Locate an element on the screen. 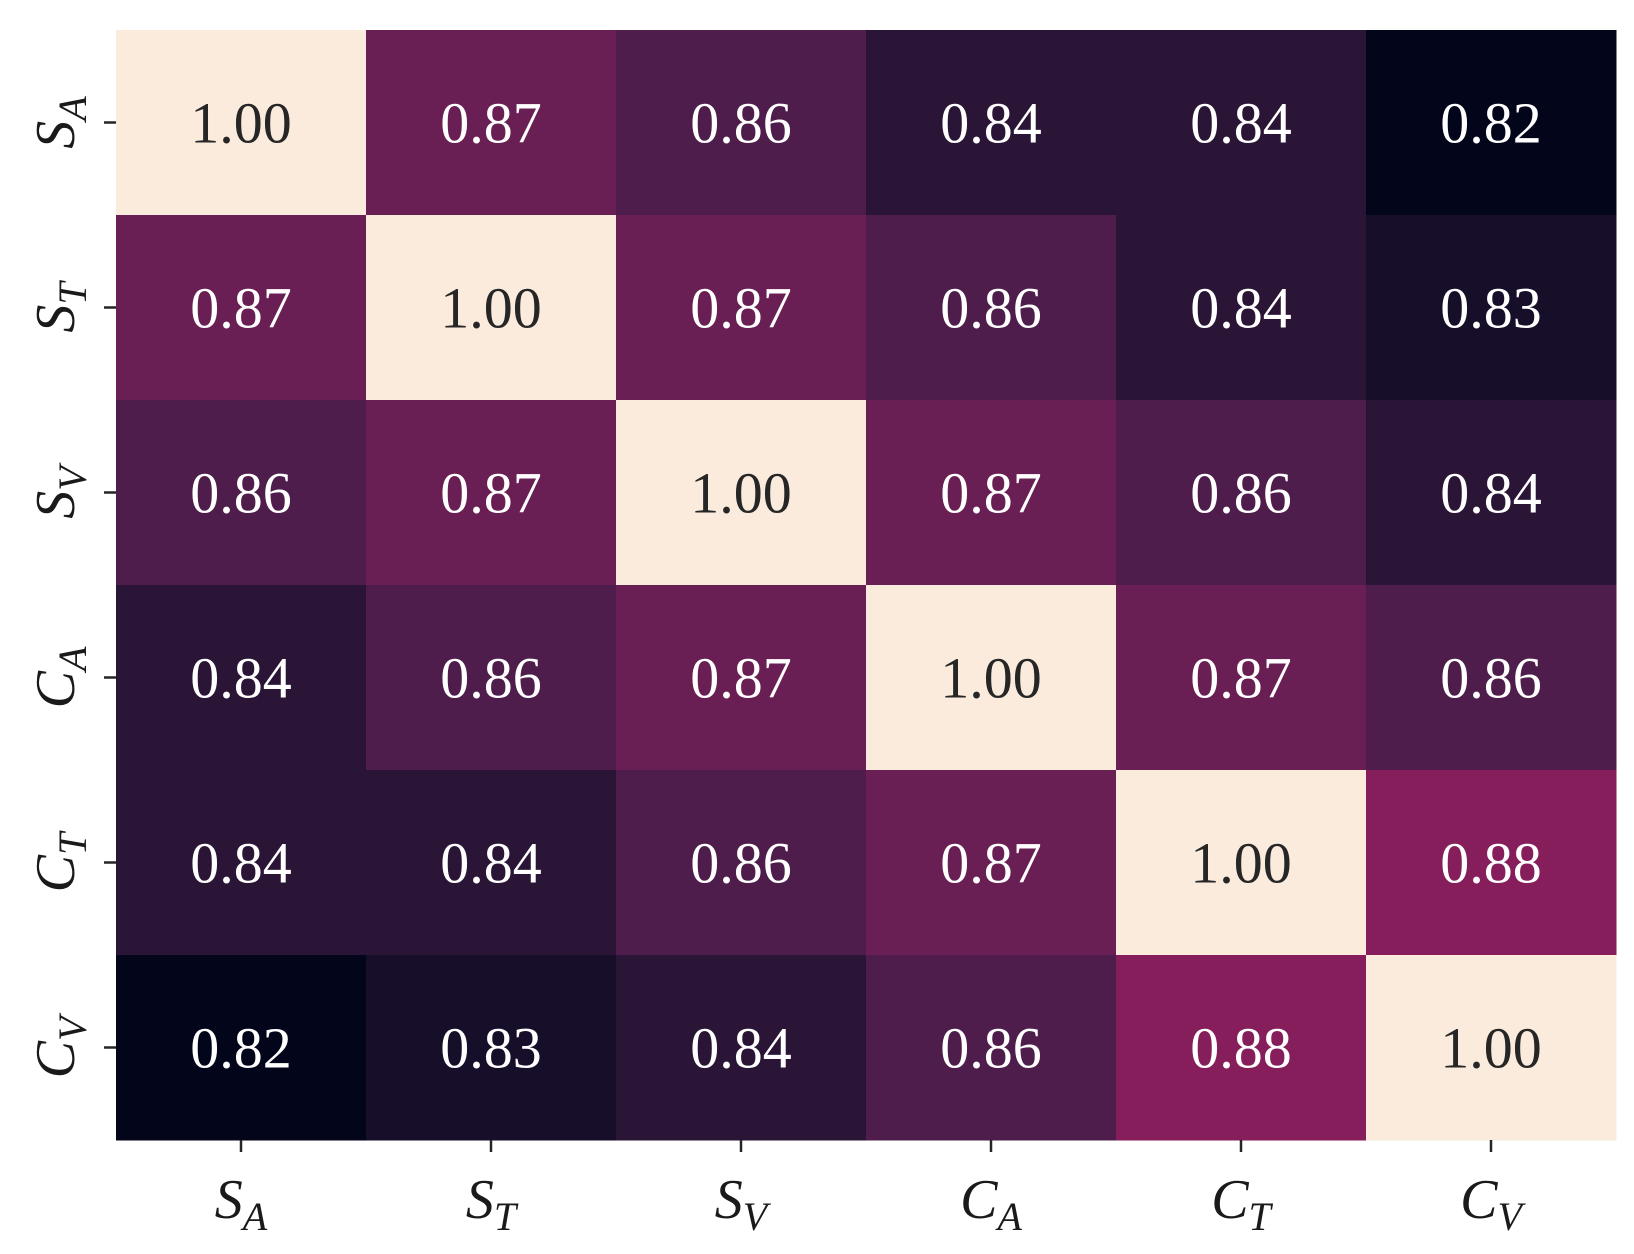  heatmap-cell-r3-c1 is located at coordinates (491, 678).